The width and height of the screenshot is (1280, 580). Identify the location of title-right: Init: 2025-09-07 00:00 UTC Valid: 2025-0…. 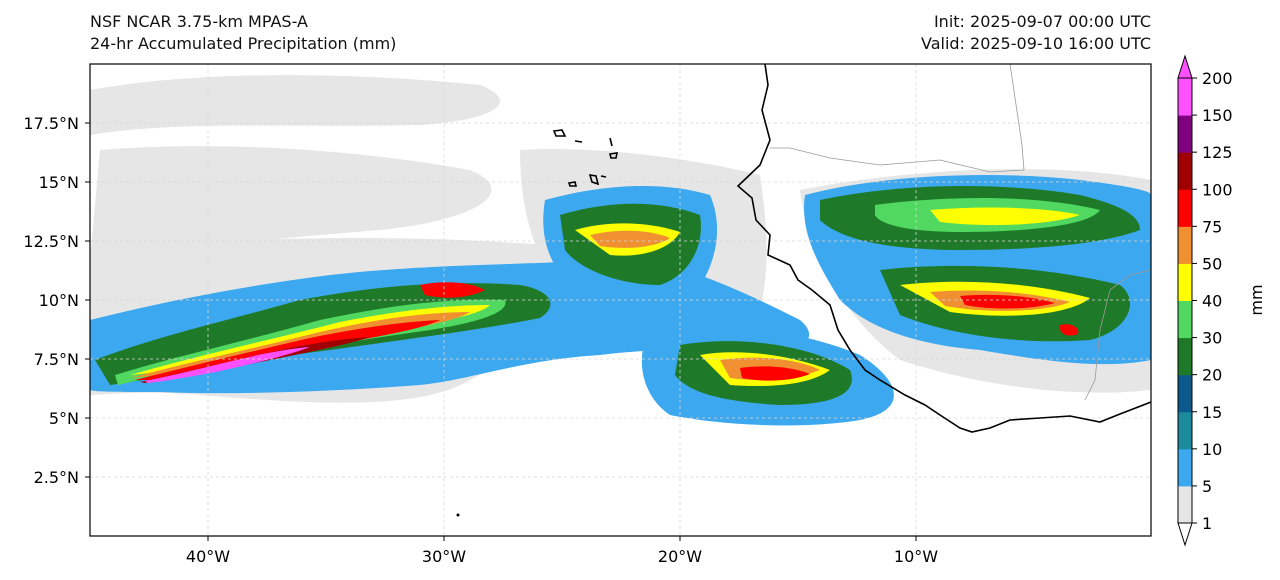
(1036, 33).